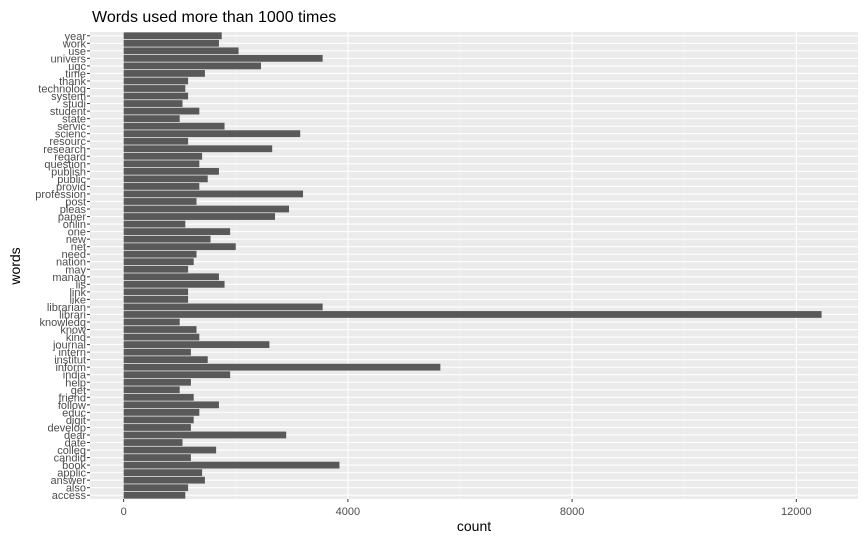 This screenshot has width=866, height=541. Describe the element at coordinates (71, 187) in the screenshot. I see `y-tick-label-provid: provid` at that location.